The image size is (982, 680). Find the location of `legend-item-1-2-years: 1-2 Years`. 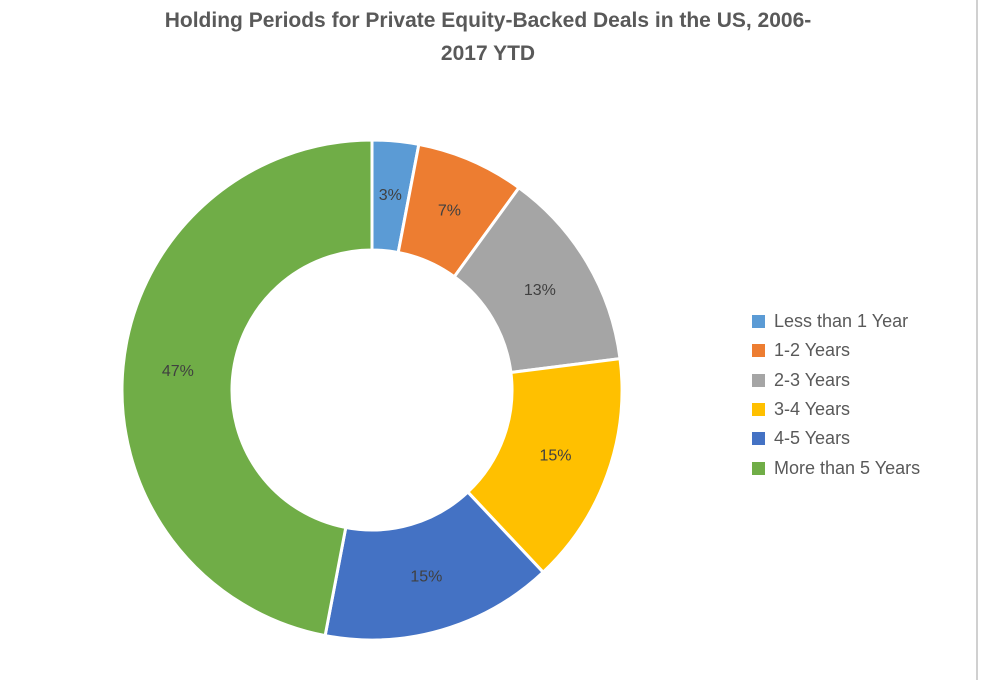

legend-item-1-2-years: 1-2 Years is located at coordinates (836, 350).